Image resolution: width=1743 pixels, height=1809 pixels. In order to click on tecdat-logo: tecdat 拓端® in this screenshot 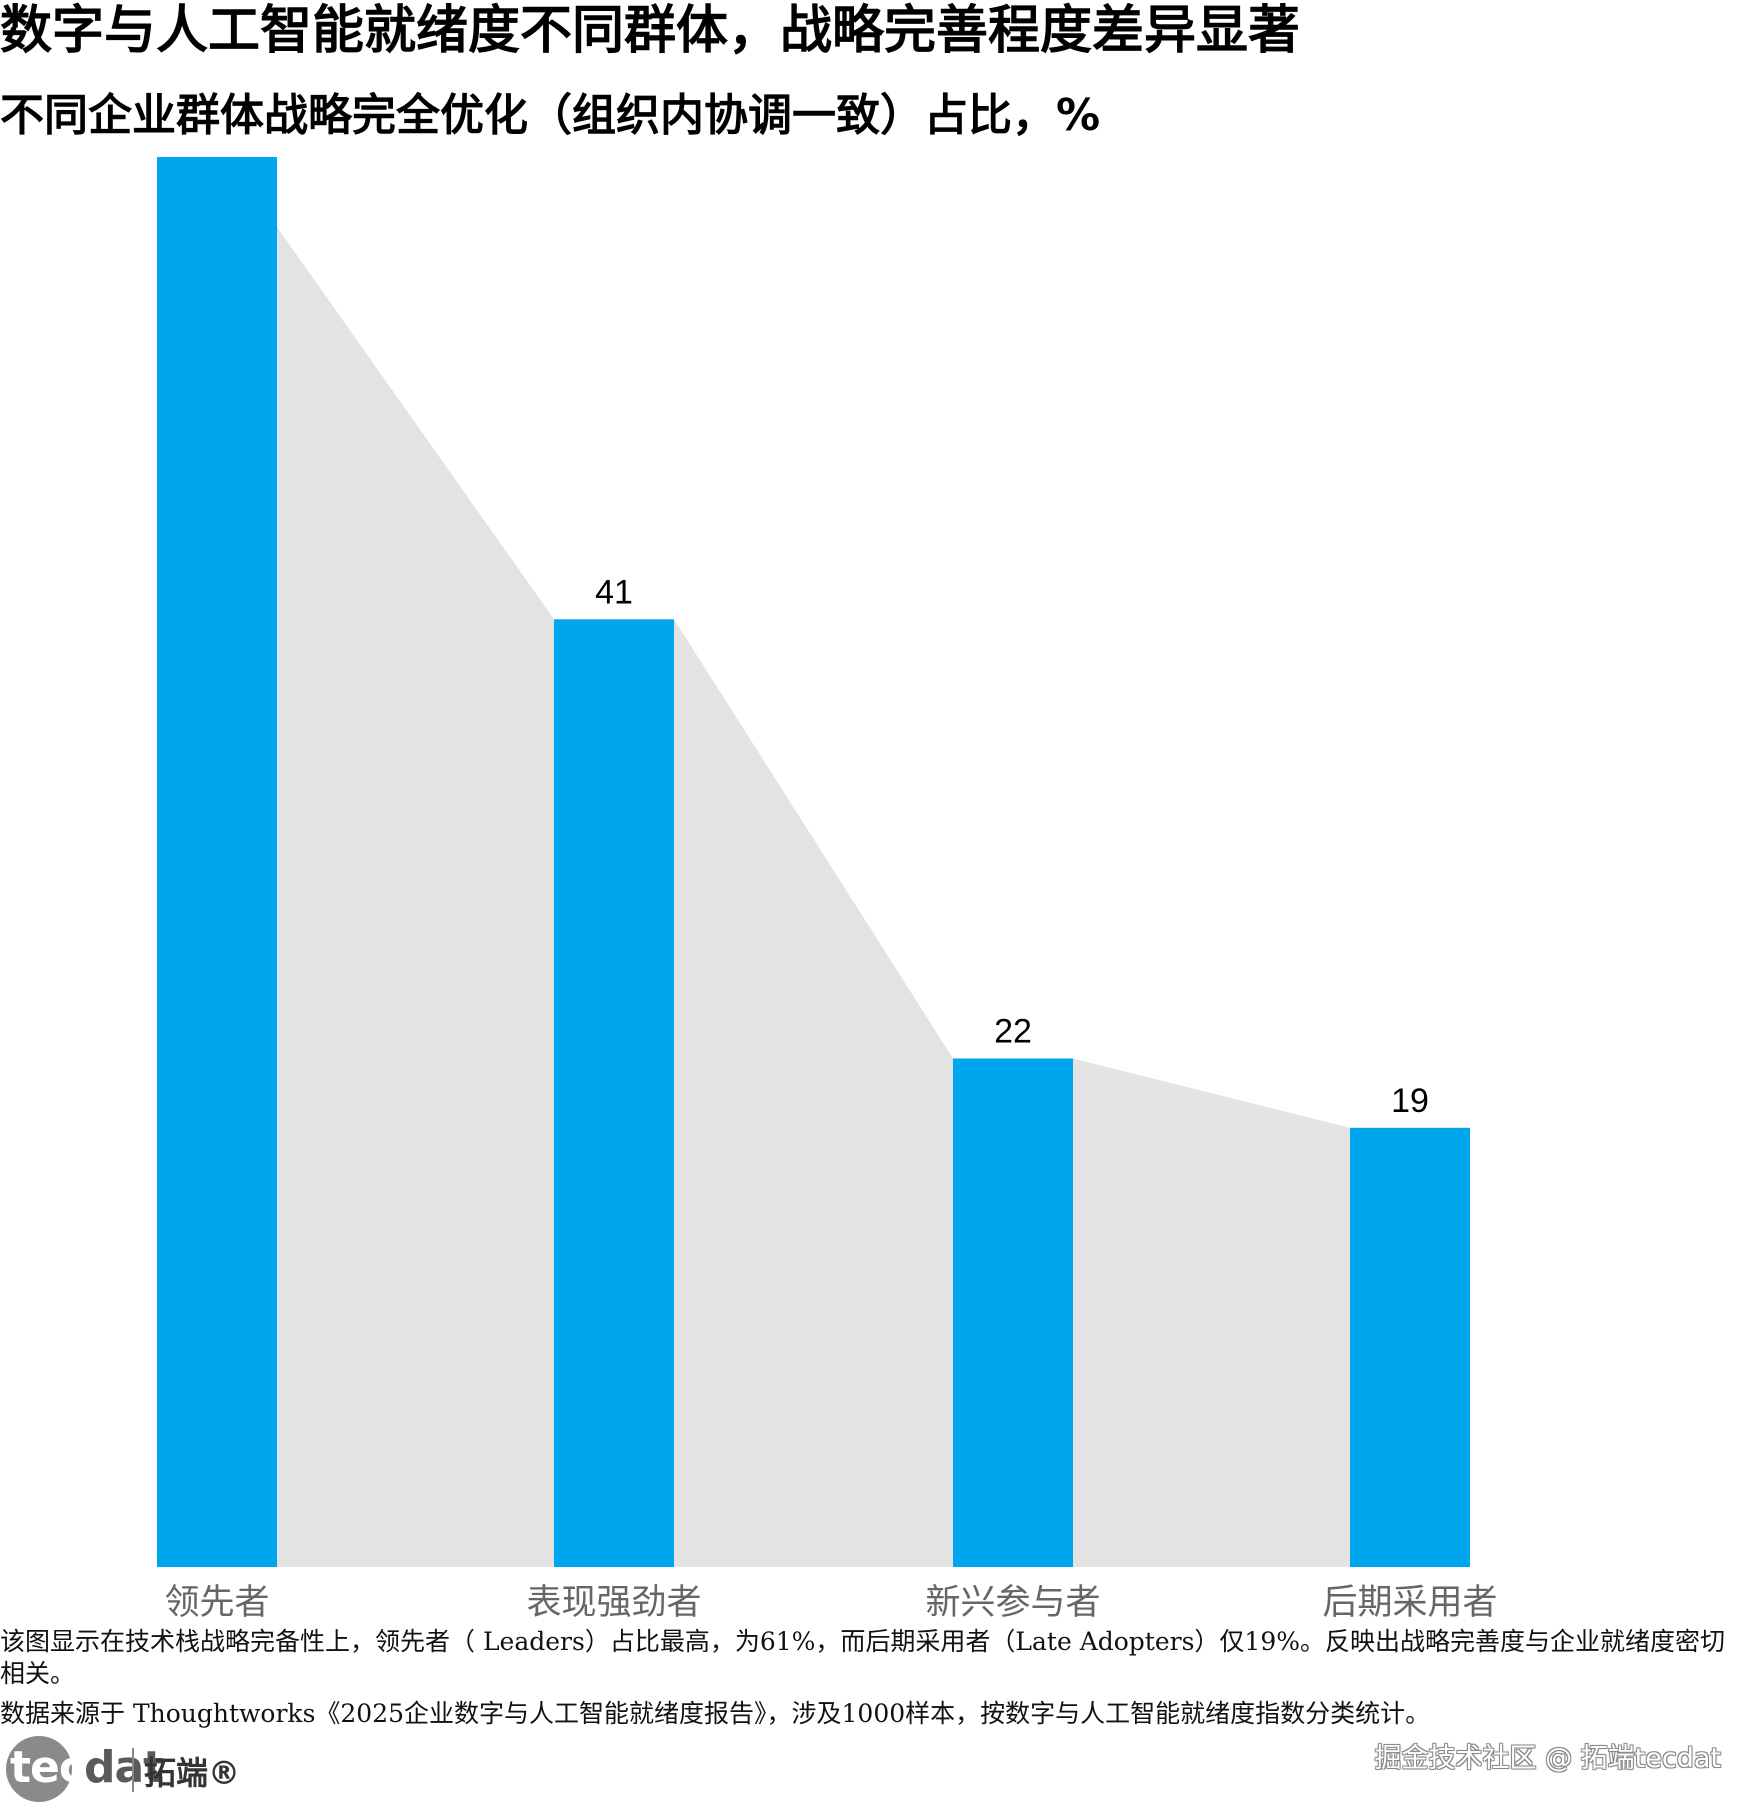, I will do `click(126, 1769)`.